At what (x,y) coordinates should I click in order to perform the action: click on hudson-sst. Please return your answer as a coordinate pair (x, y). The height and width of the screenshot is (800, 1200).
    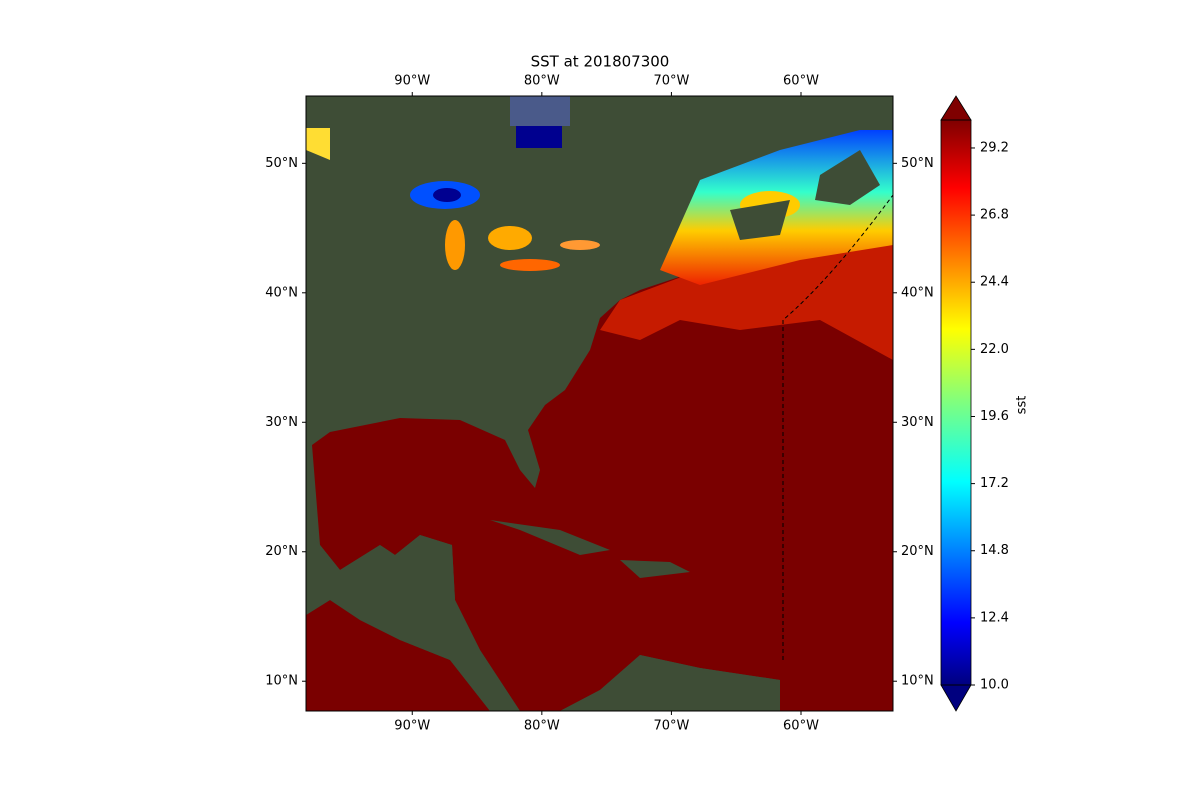
    Looking at the image, I should click on (539, 137).